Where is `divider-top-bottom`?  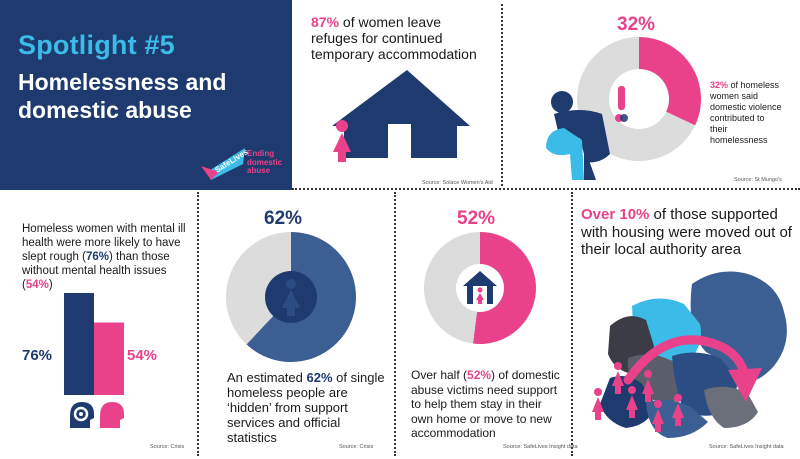
divider-top-bottom is located at coordinates (546, 189).